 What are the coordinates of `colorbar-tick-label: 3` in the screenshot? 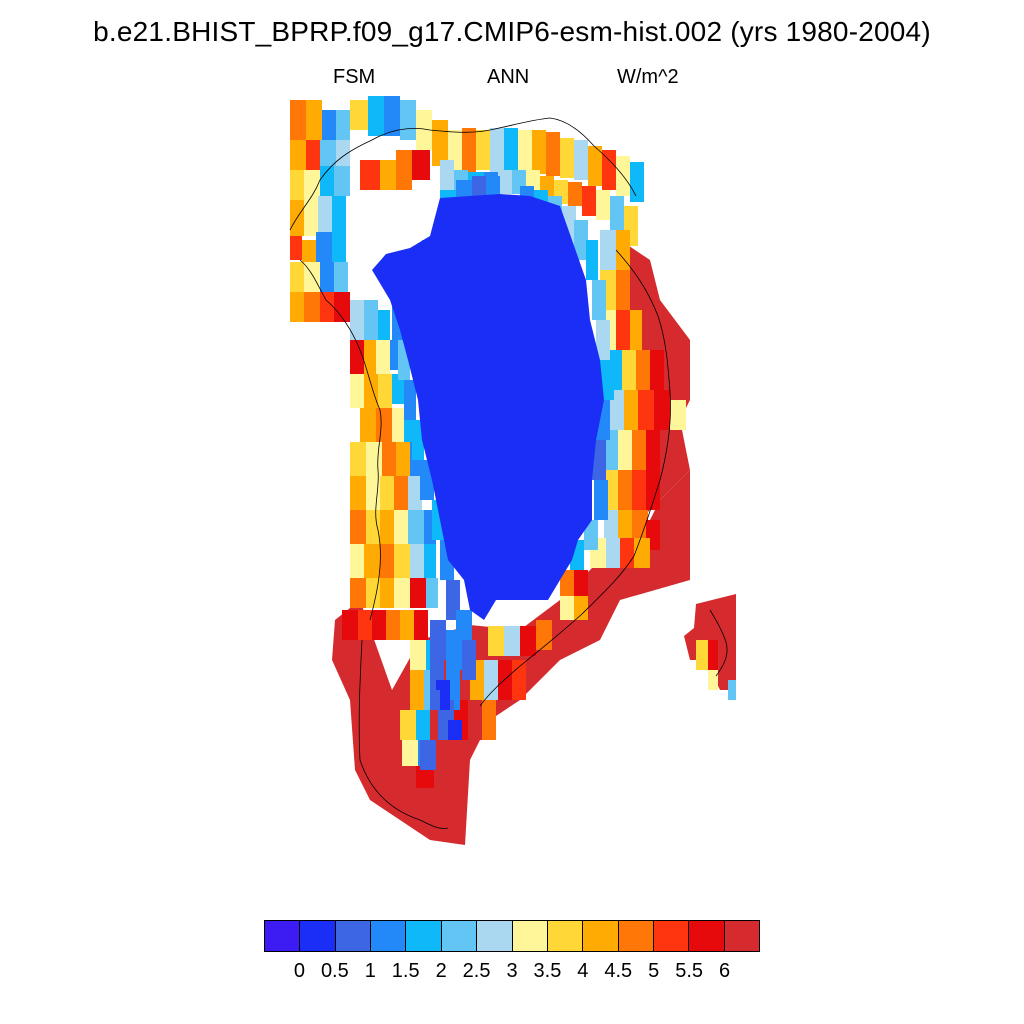 It's located at (512, 971).